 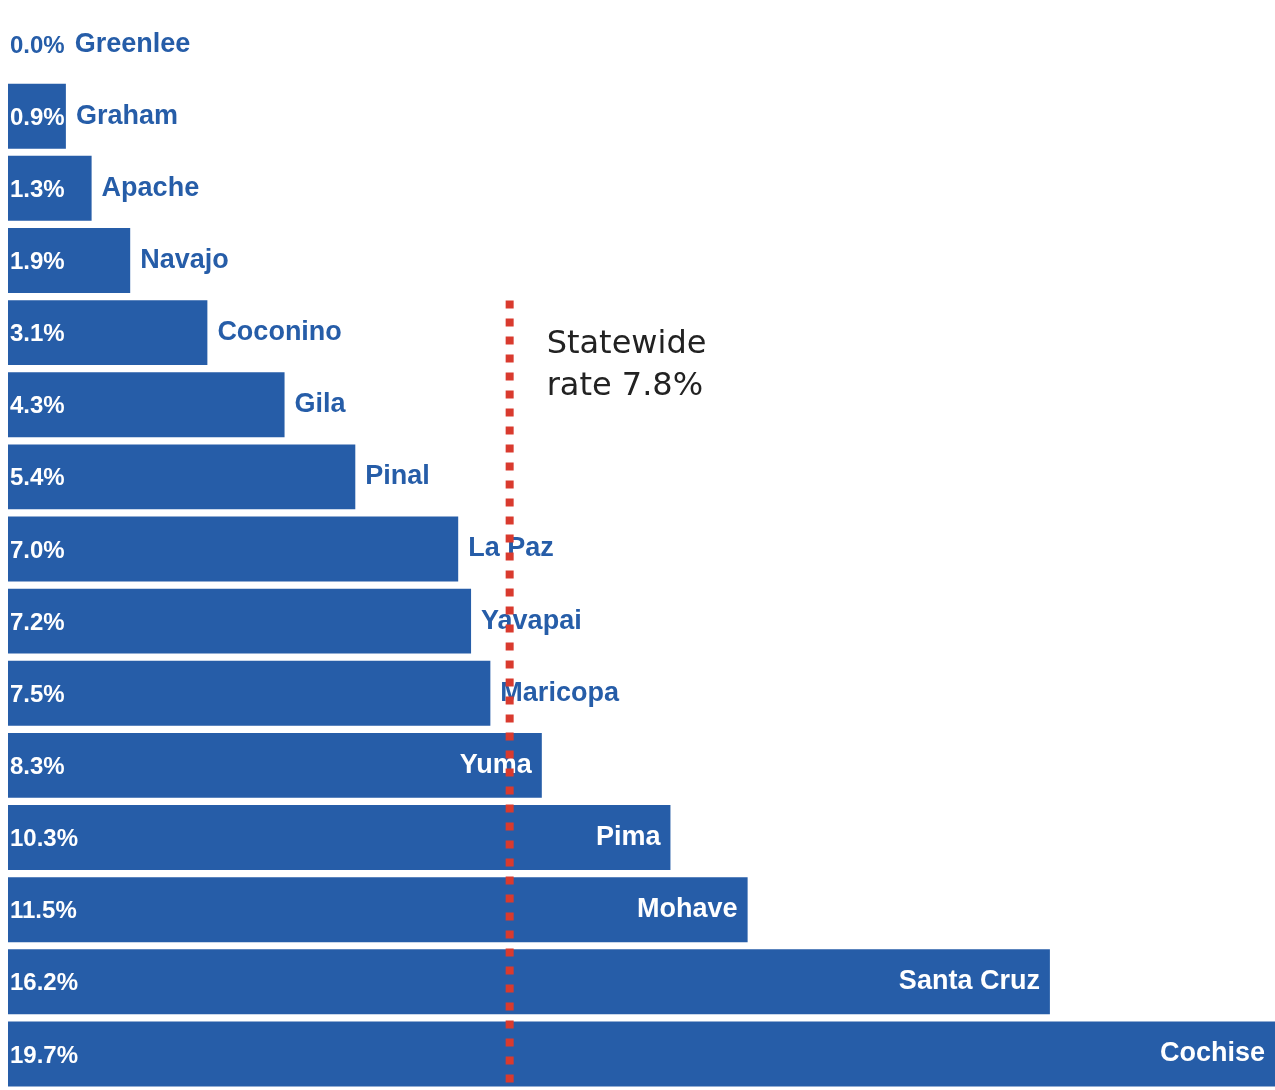 I want to click on data-label: 4.3%, so click(x=37, y=405).